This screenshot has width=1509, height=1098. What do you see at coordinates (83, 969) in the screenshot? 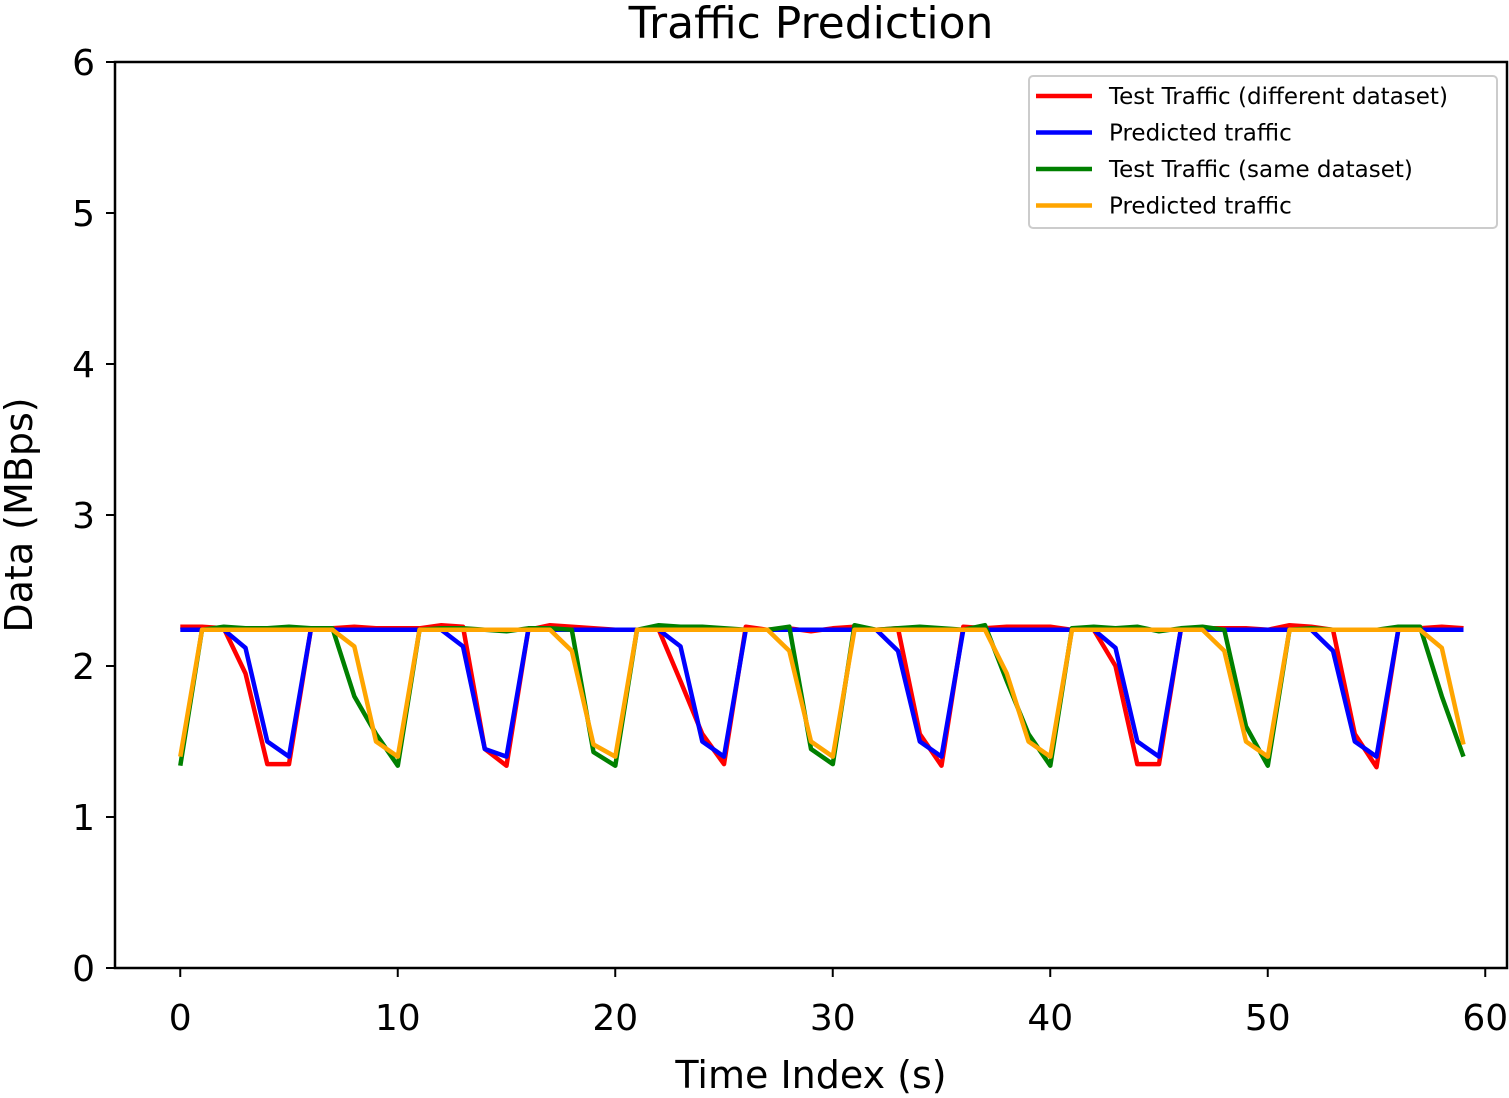
I see `y-tick-label: 0` at bounding box center [83, 969].